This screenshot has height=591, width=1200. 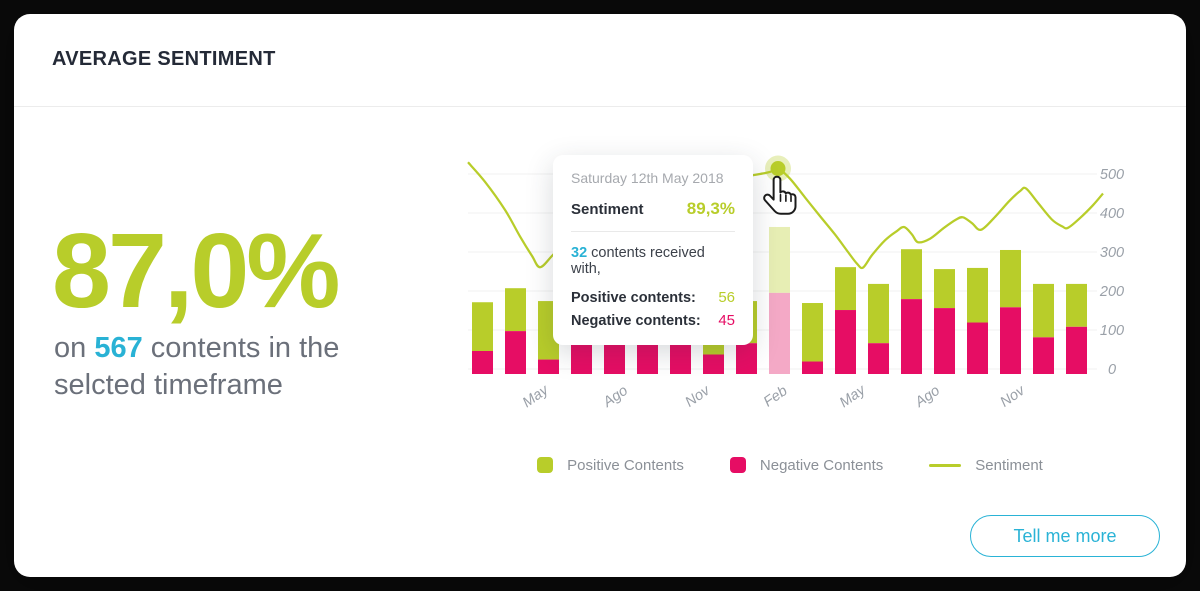 What do you see at coordinates (168, 385) in the screenshot?
I see `sentiment-description-line2: selcted timeframe` at bounding box center [168, 385].